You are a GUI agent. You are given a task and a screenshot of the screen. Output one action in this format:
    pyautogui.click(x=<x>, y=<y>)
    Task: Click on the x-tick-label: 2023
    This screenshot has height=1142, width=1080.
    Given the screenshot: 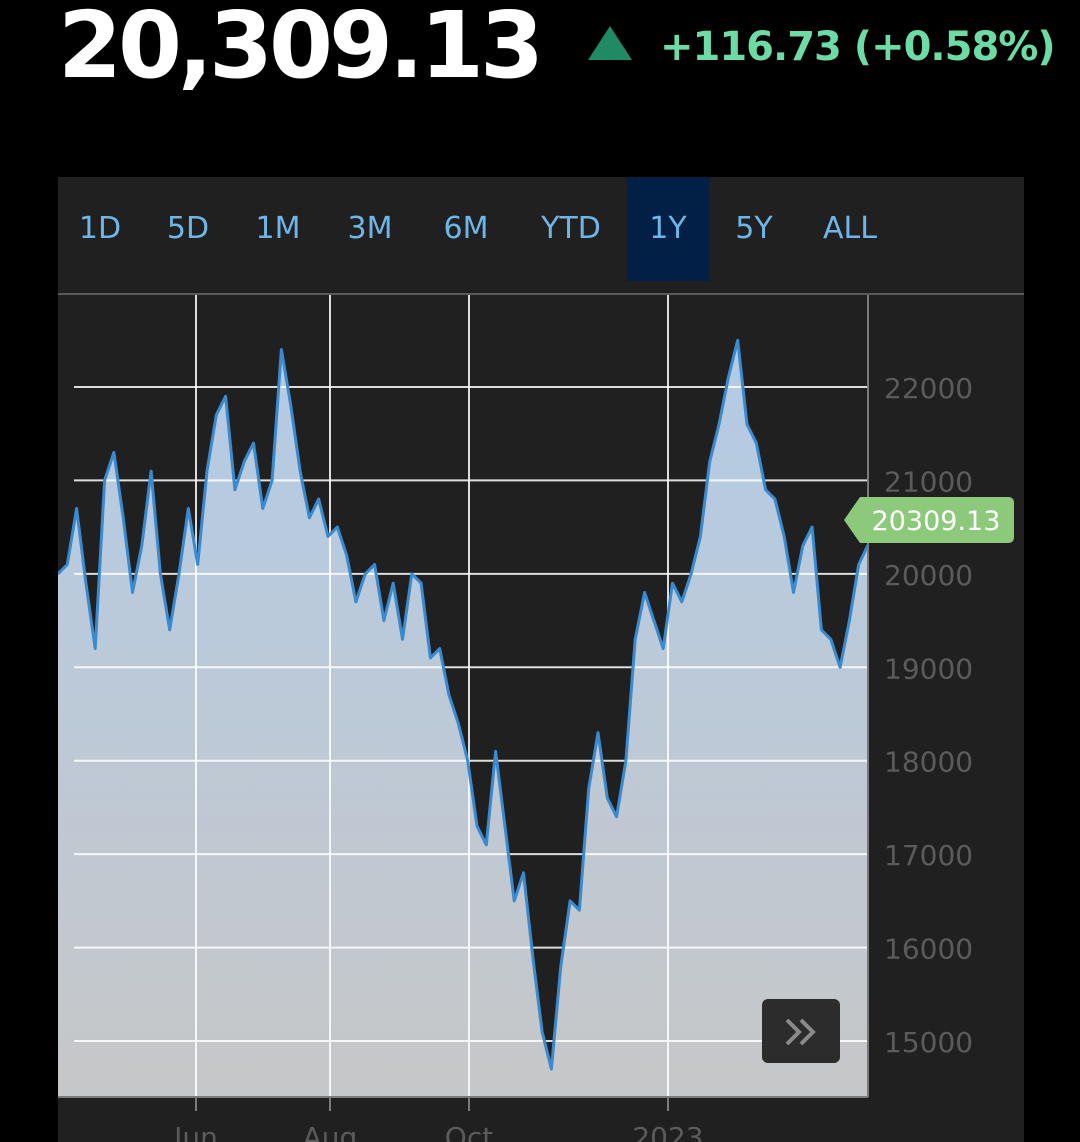 What is the action you would take?
    pyautogui.click(x=667, y=1131)
    